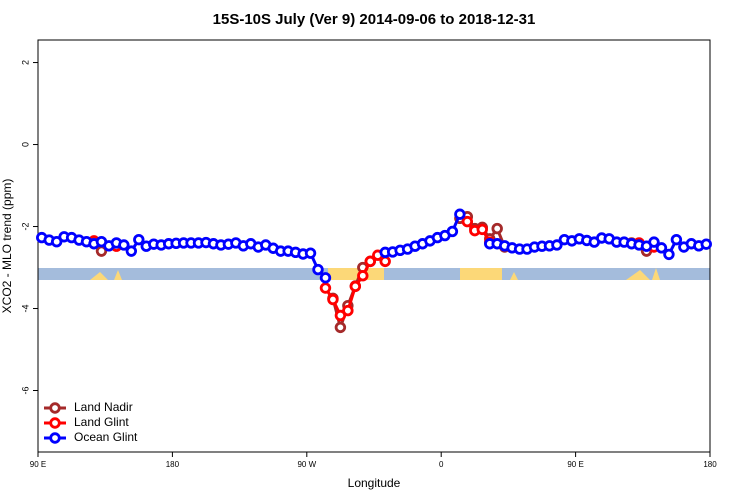 The height and width of the screenshot is (500, 750). I want to click on x-tick-label: 0, so click(441, 464).